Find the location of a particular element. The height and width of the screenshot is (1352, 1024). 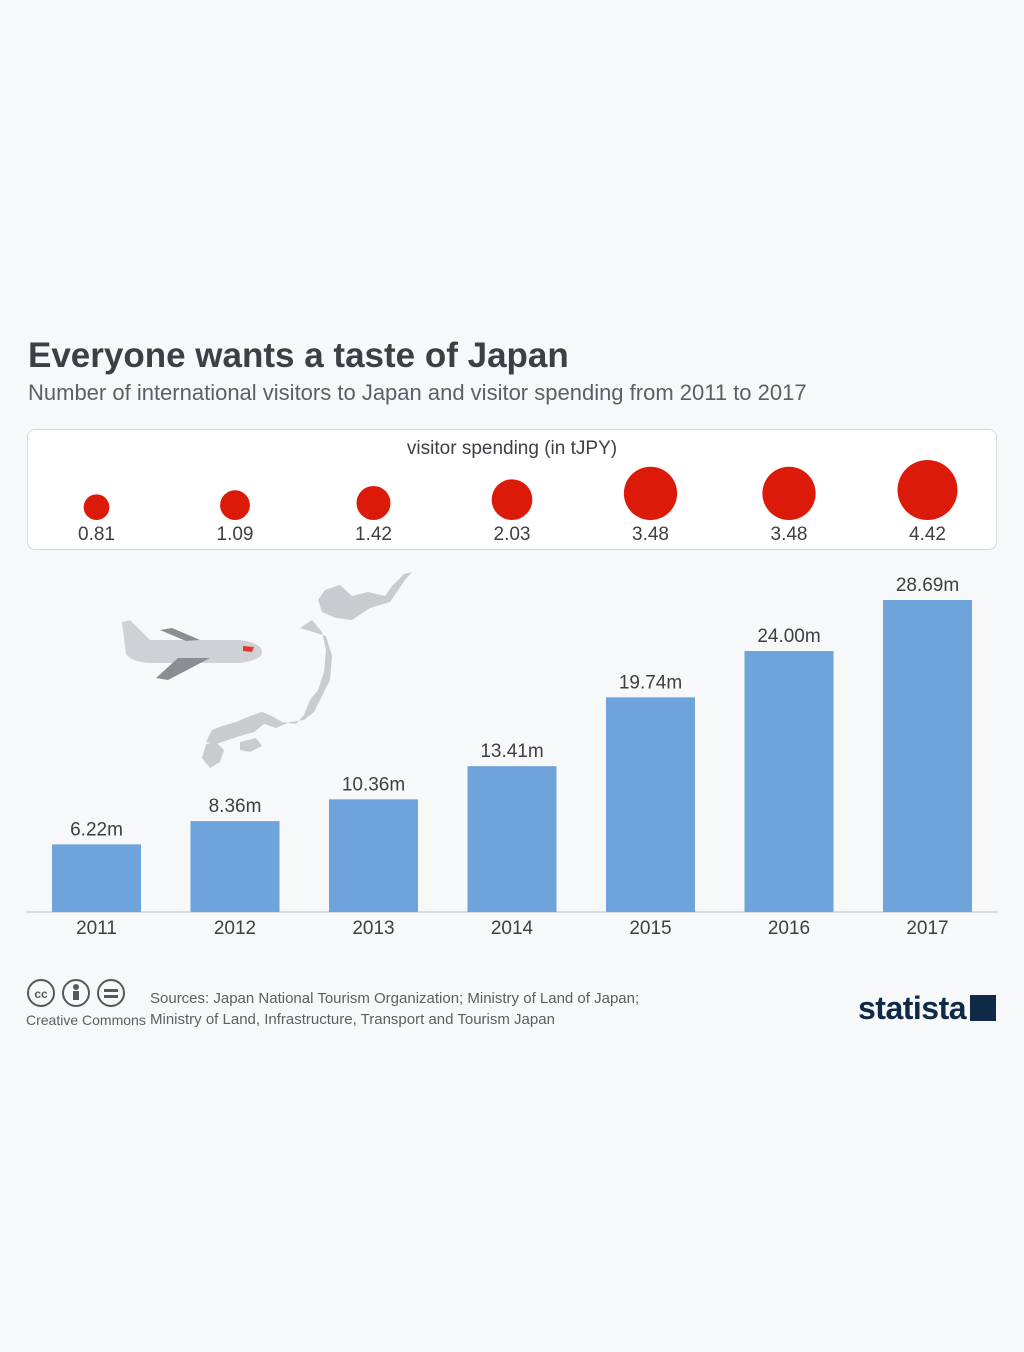

bar-2014 is located at coordinates (512, 839).